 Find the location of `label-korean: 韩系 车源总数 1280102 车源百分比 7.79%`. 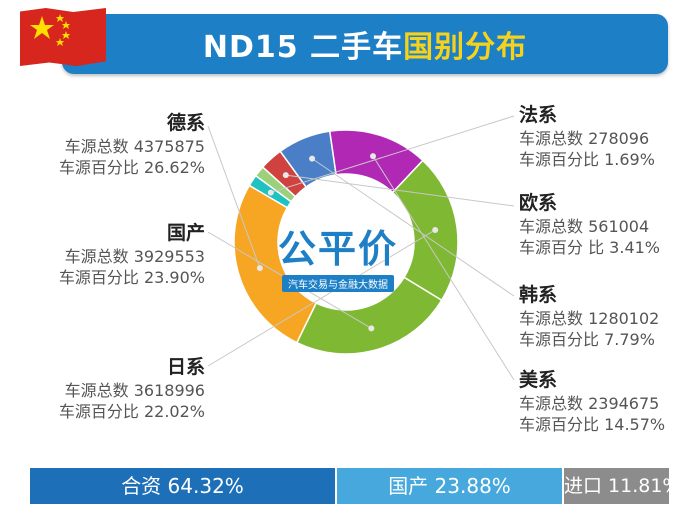

label-korean: 韩系 车源总数 1280102 车源百分比 7.79% is located at coordinates (589, 316).